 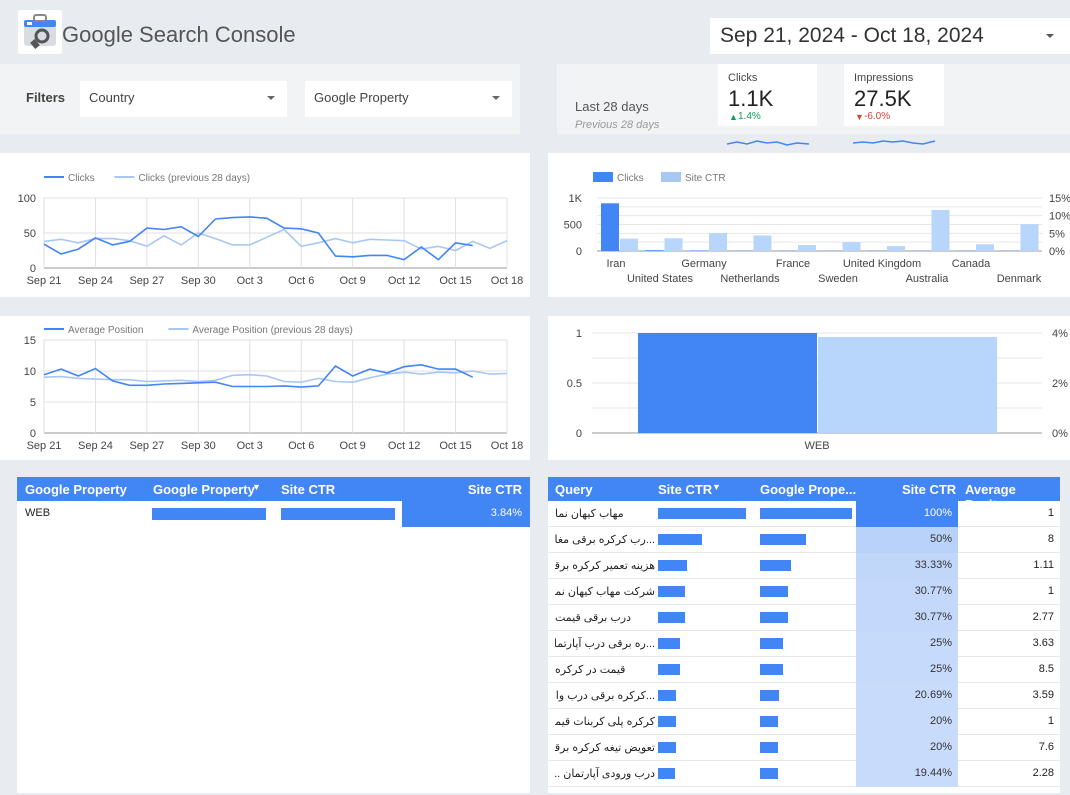 I want to click on query-cell: ...رب کرکره برقی مغازه, so click(x=605, y=540).